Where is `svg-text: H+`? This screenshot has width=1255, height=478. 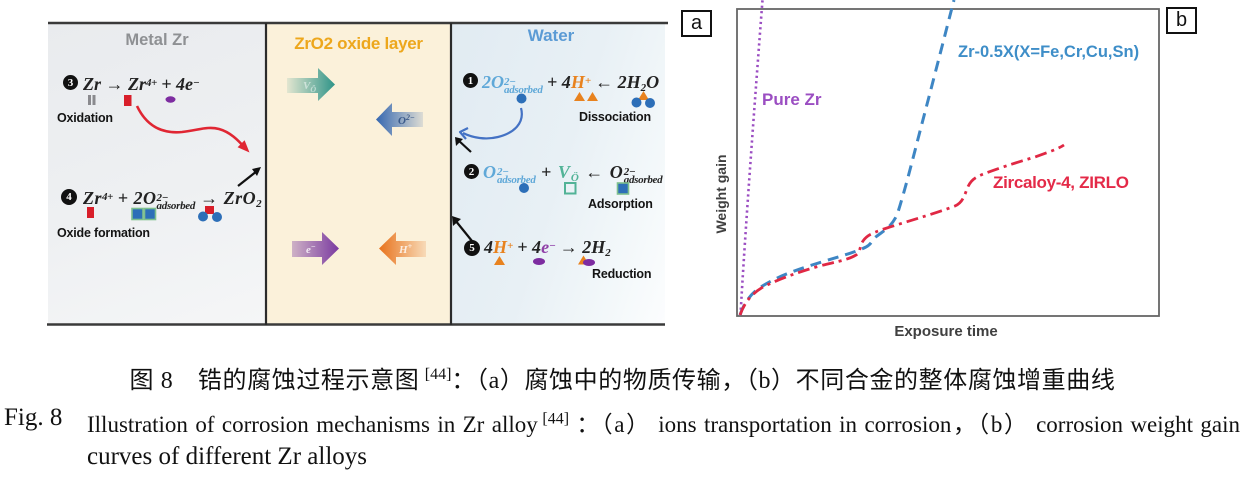
svg-text: H+ is located at coordinates (405, 249).